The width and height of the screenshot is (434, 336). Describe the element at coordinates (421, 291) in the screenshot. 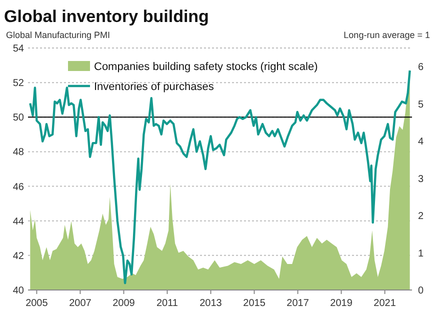

I see `y2-tick-label: 0` at that location.